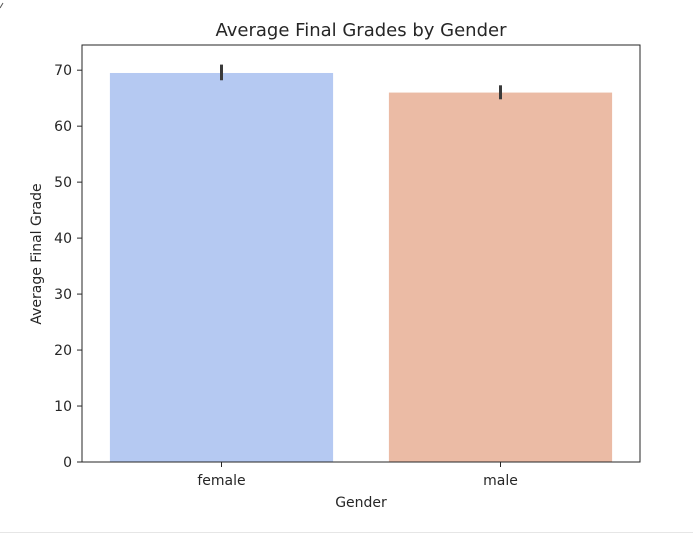 Image resolution: width=693 pixels, height=540 pixels. What do you see at coordinates (357, 475) in the screenshot?
I see `x-axis: female male` at bounding box center [357, 475].